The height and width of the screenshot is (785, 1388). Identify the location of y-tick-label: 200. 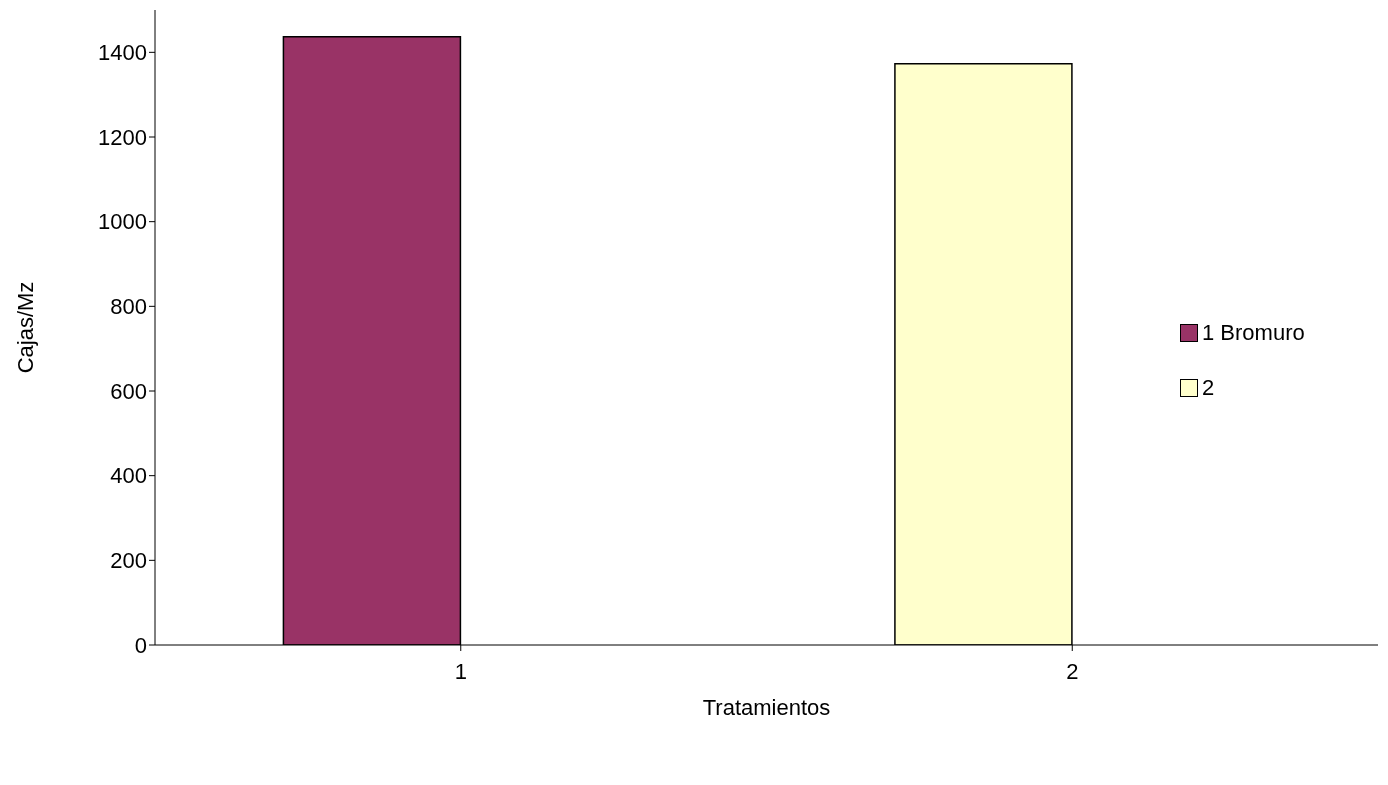
(128, 561).